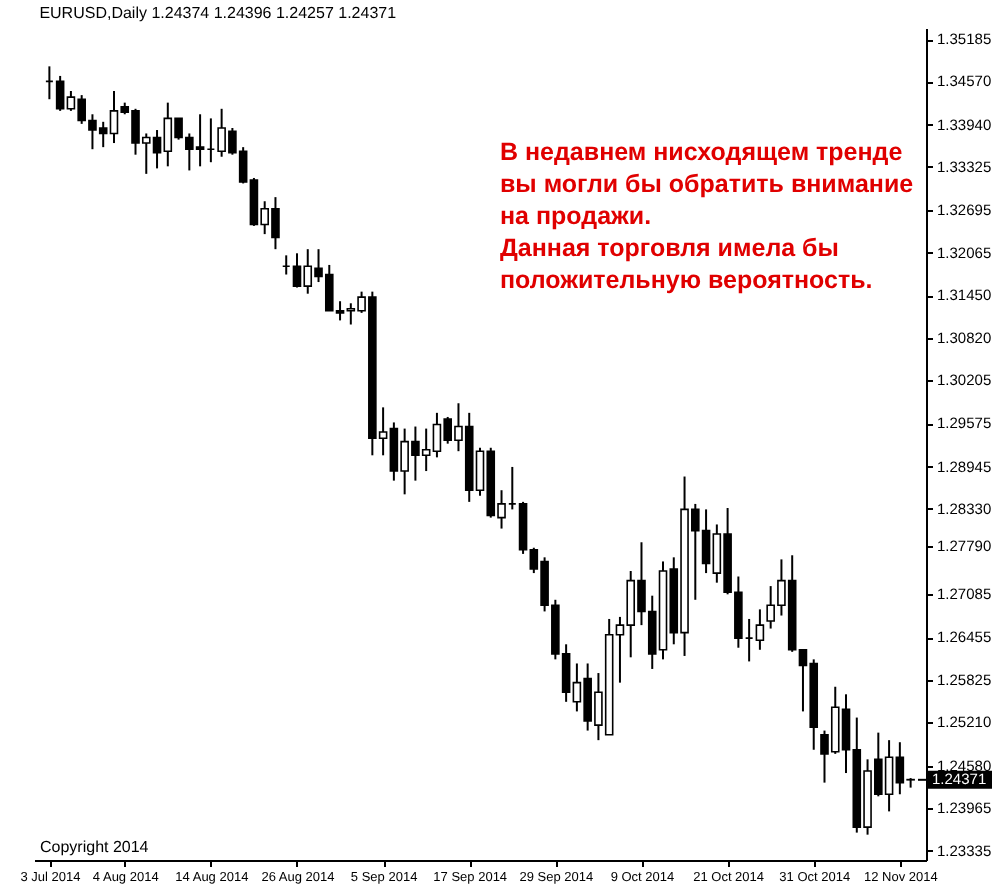 The width and height of the screenshot is (1000, 884). I want to click on annotation: В недавнем нисходящем тренде вы могли бы обратить внимание на продажи. Данная торговля имела бы положительную вероятность., so click(707, 216).